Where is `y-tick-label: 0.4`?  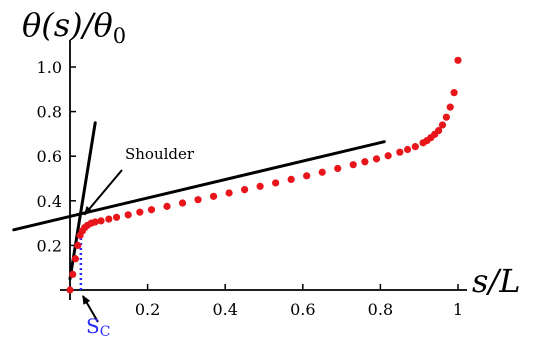
y-tick-label: 0.4 is located at coordinates (49, 201).